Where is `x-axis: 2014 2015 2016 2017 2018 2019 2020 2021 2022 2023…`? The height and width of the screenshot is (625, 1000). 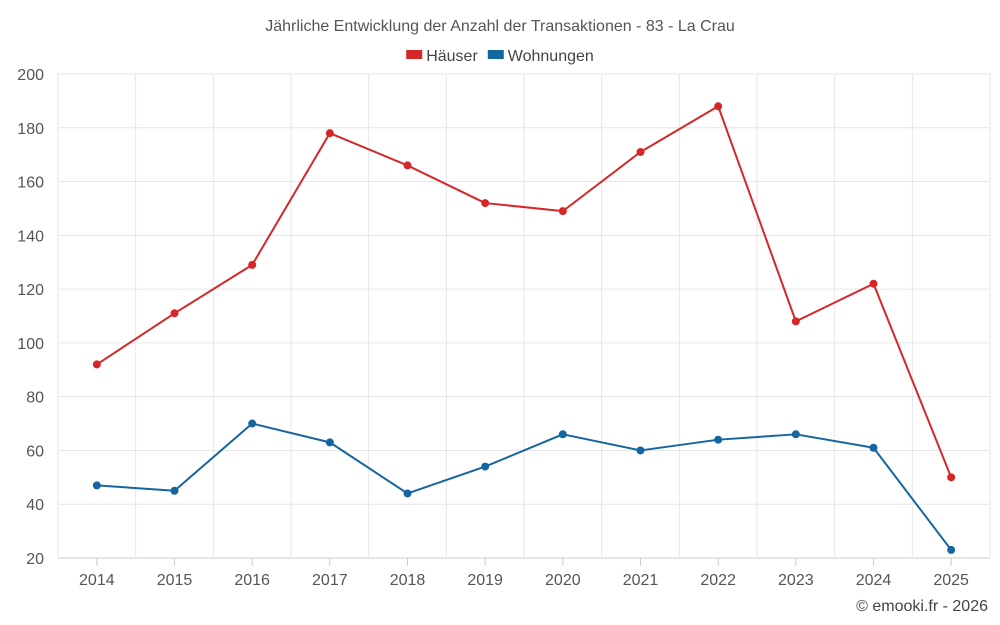 x-axis: 2014 2015 2016 2017 2018 2019 2020 2021 2022 2023… is located at coordinates (524, 573).